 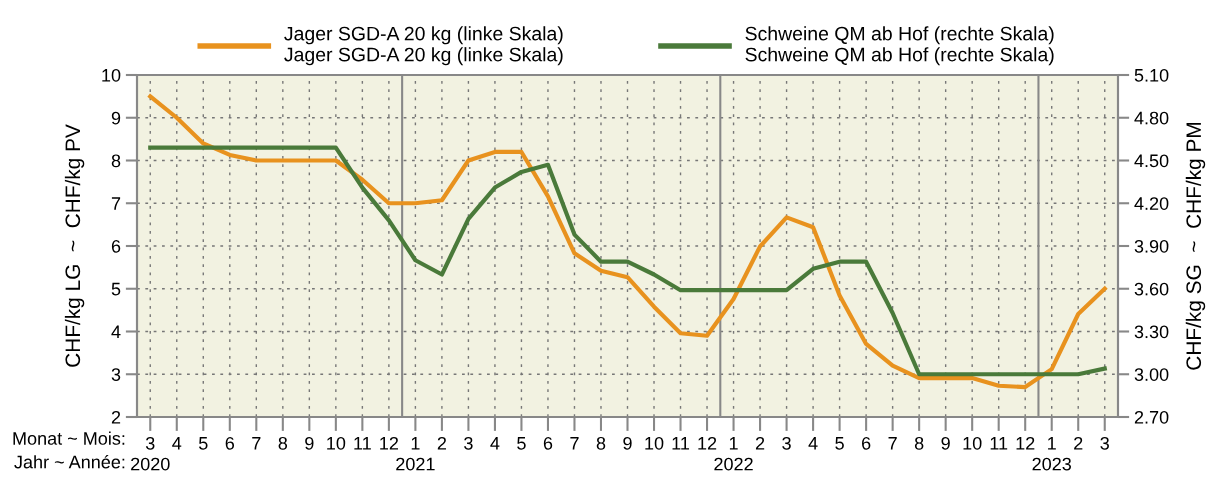 What do you see at coordinates (1151, 161) in the screenshot?
I see `y2-tick-label: 4.50` at bounding box center [1151, 161].